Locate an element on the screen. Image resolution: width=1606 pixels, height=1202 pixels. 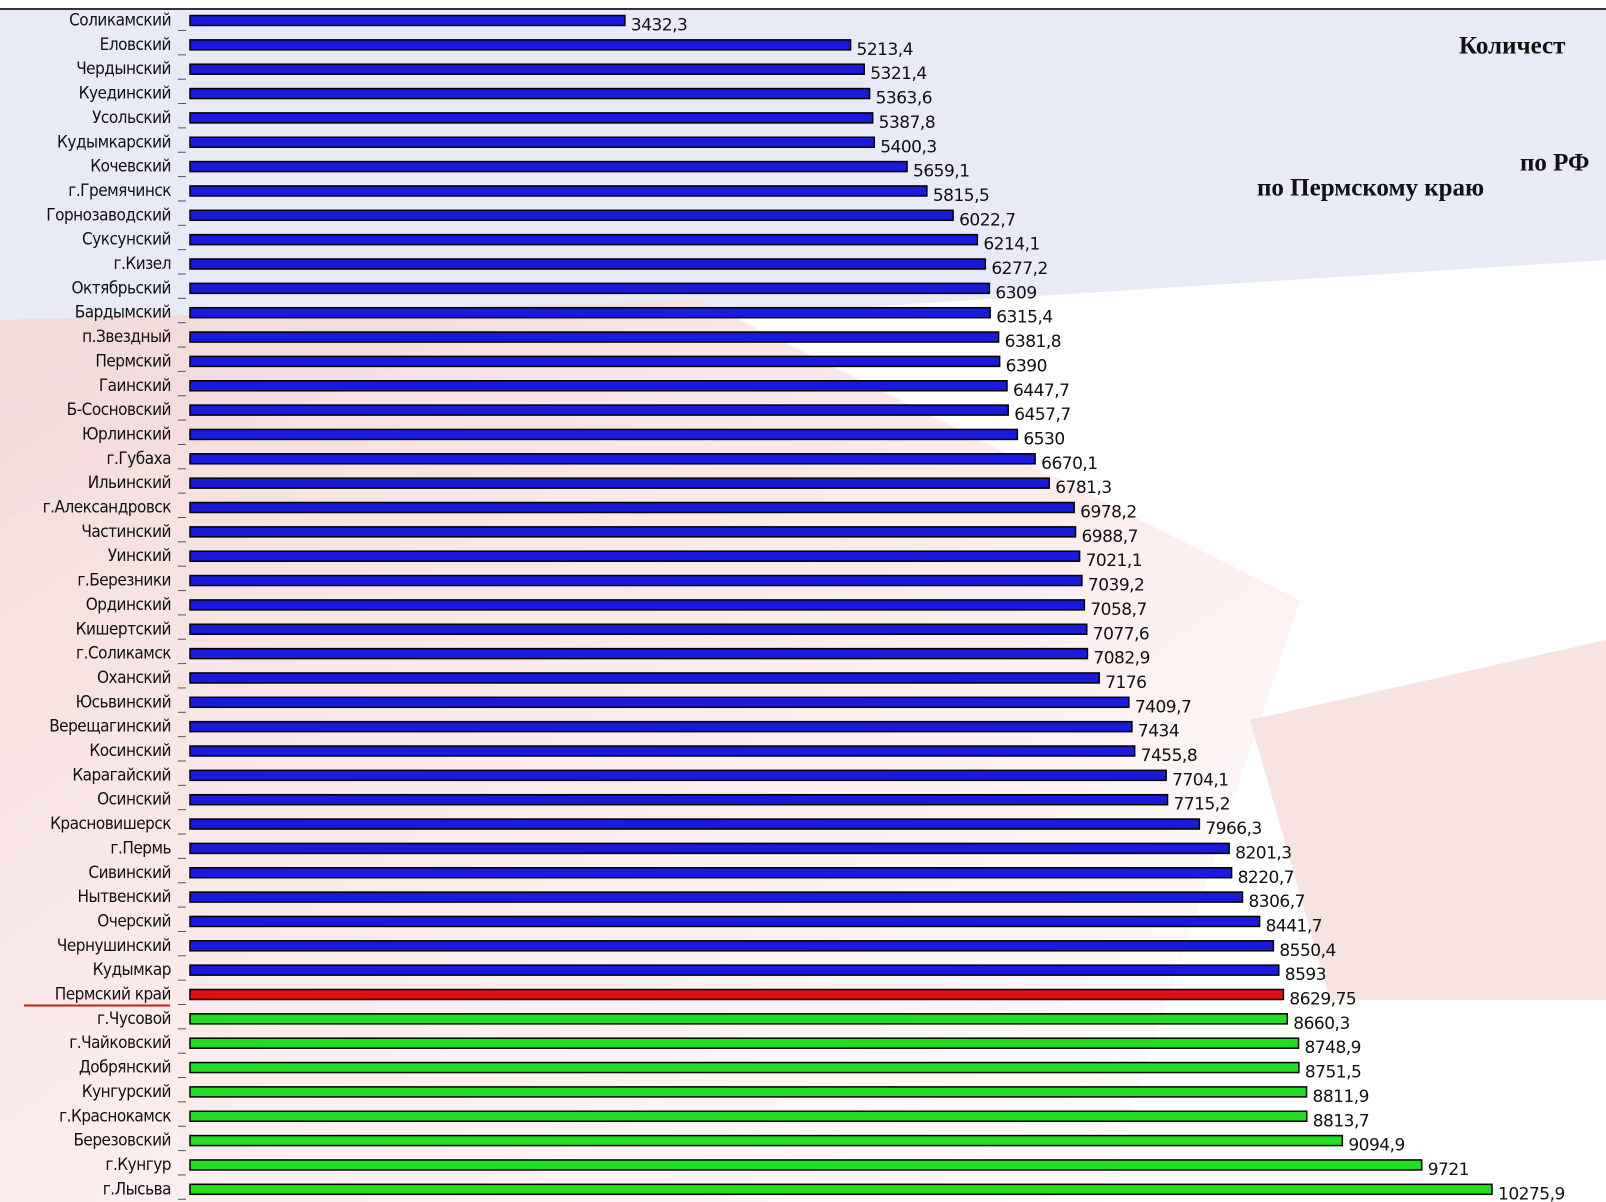
category-label: Бардымский is located at coordinates (123, 313).